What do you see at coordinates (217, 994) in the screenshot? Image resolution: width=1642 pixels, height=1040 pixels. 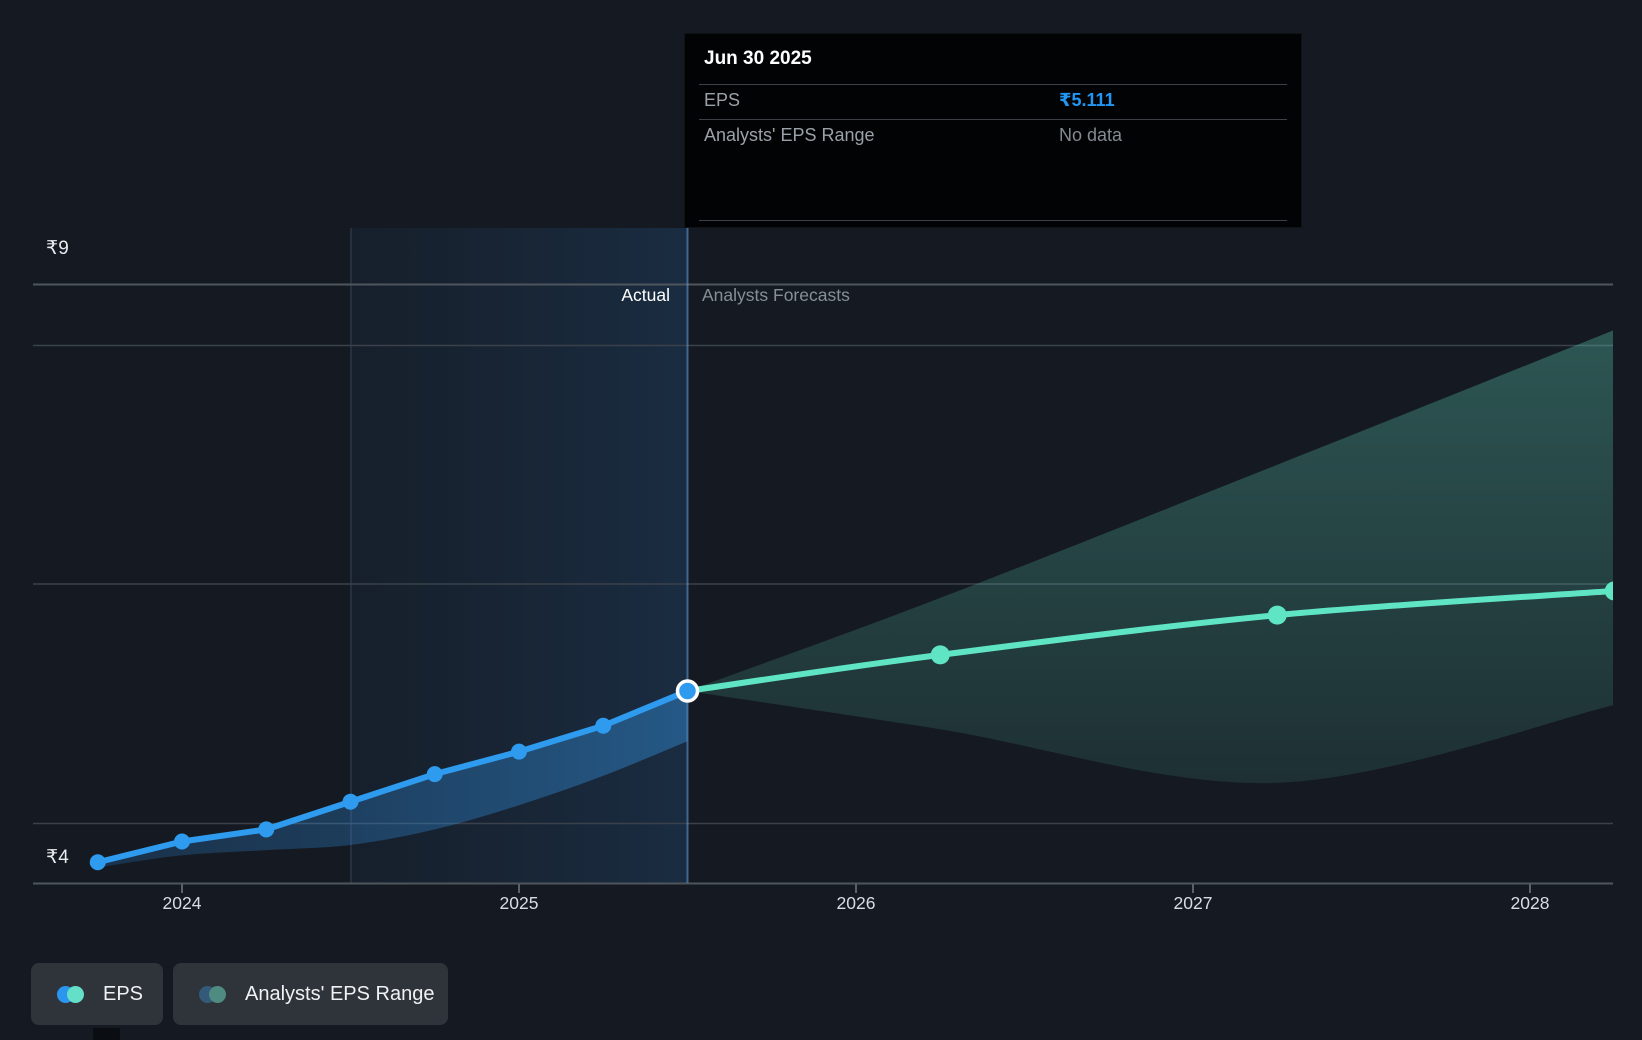 I see `range-teal-dot-icon` at bounding box center [217, 994].